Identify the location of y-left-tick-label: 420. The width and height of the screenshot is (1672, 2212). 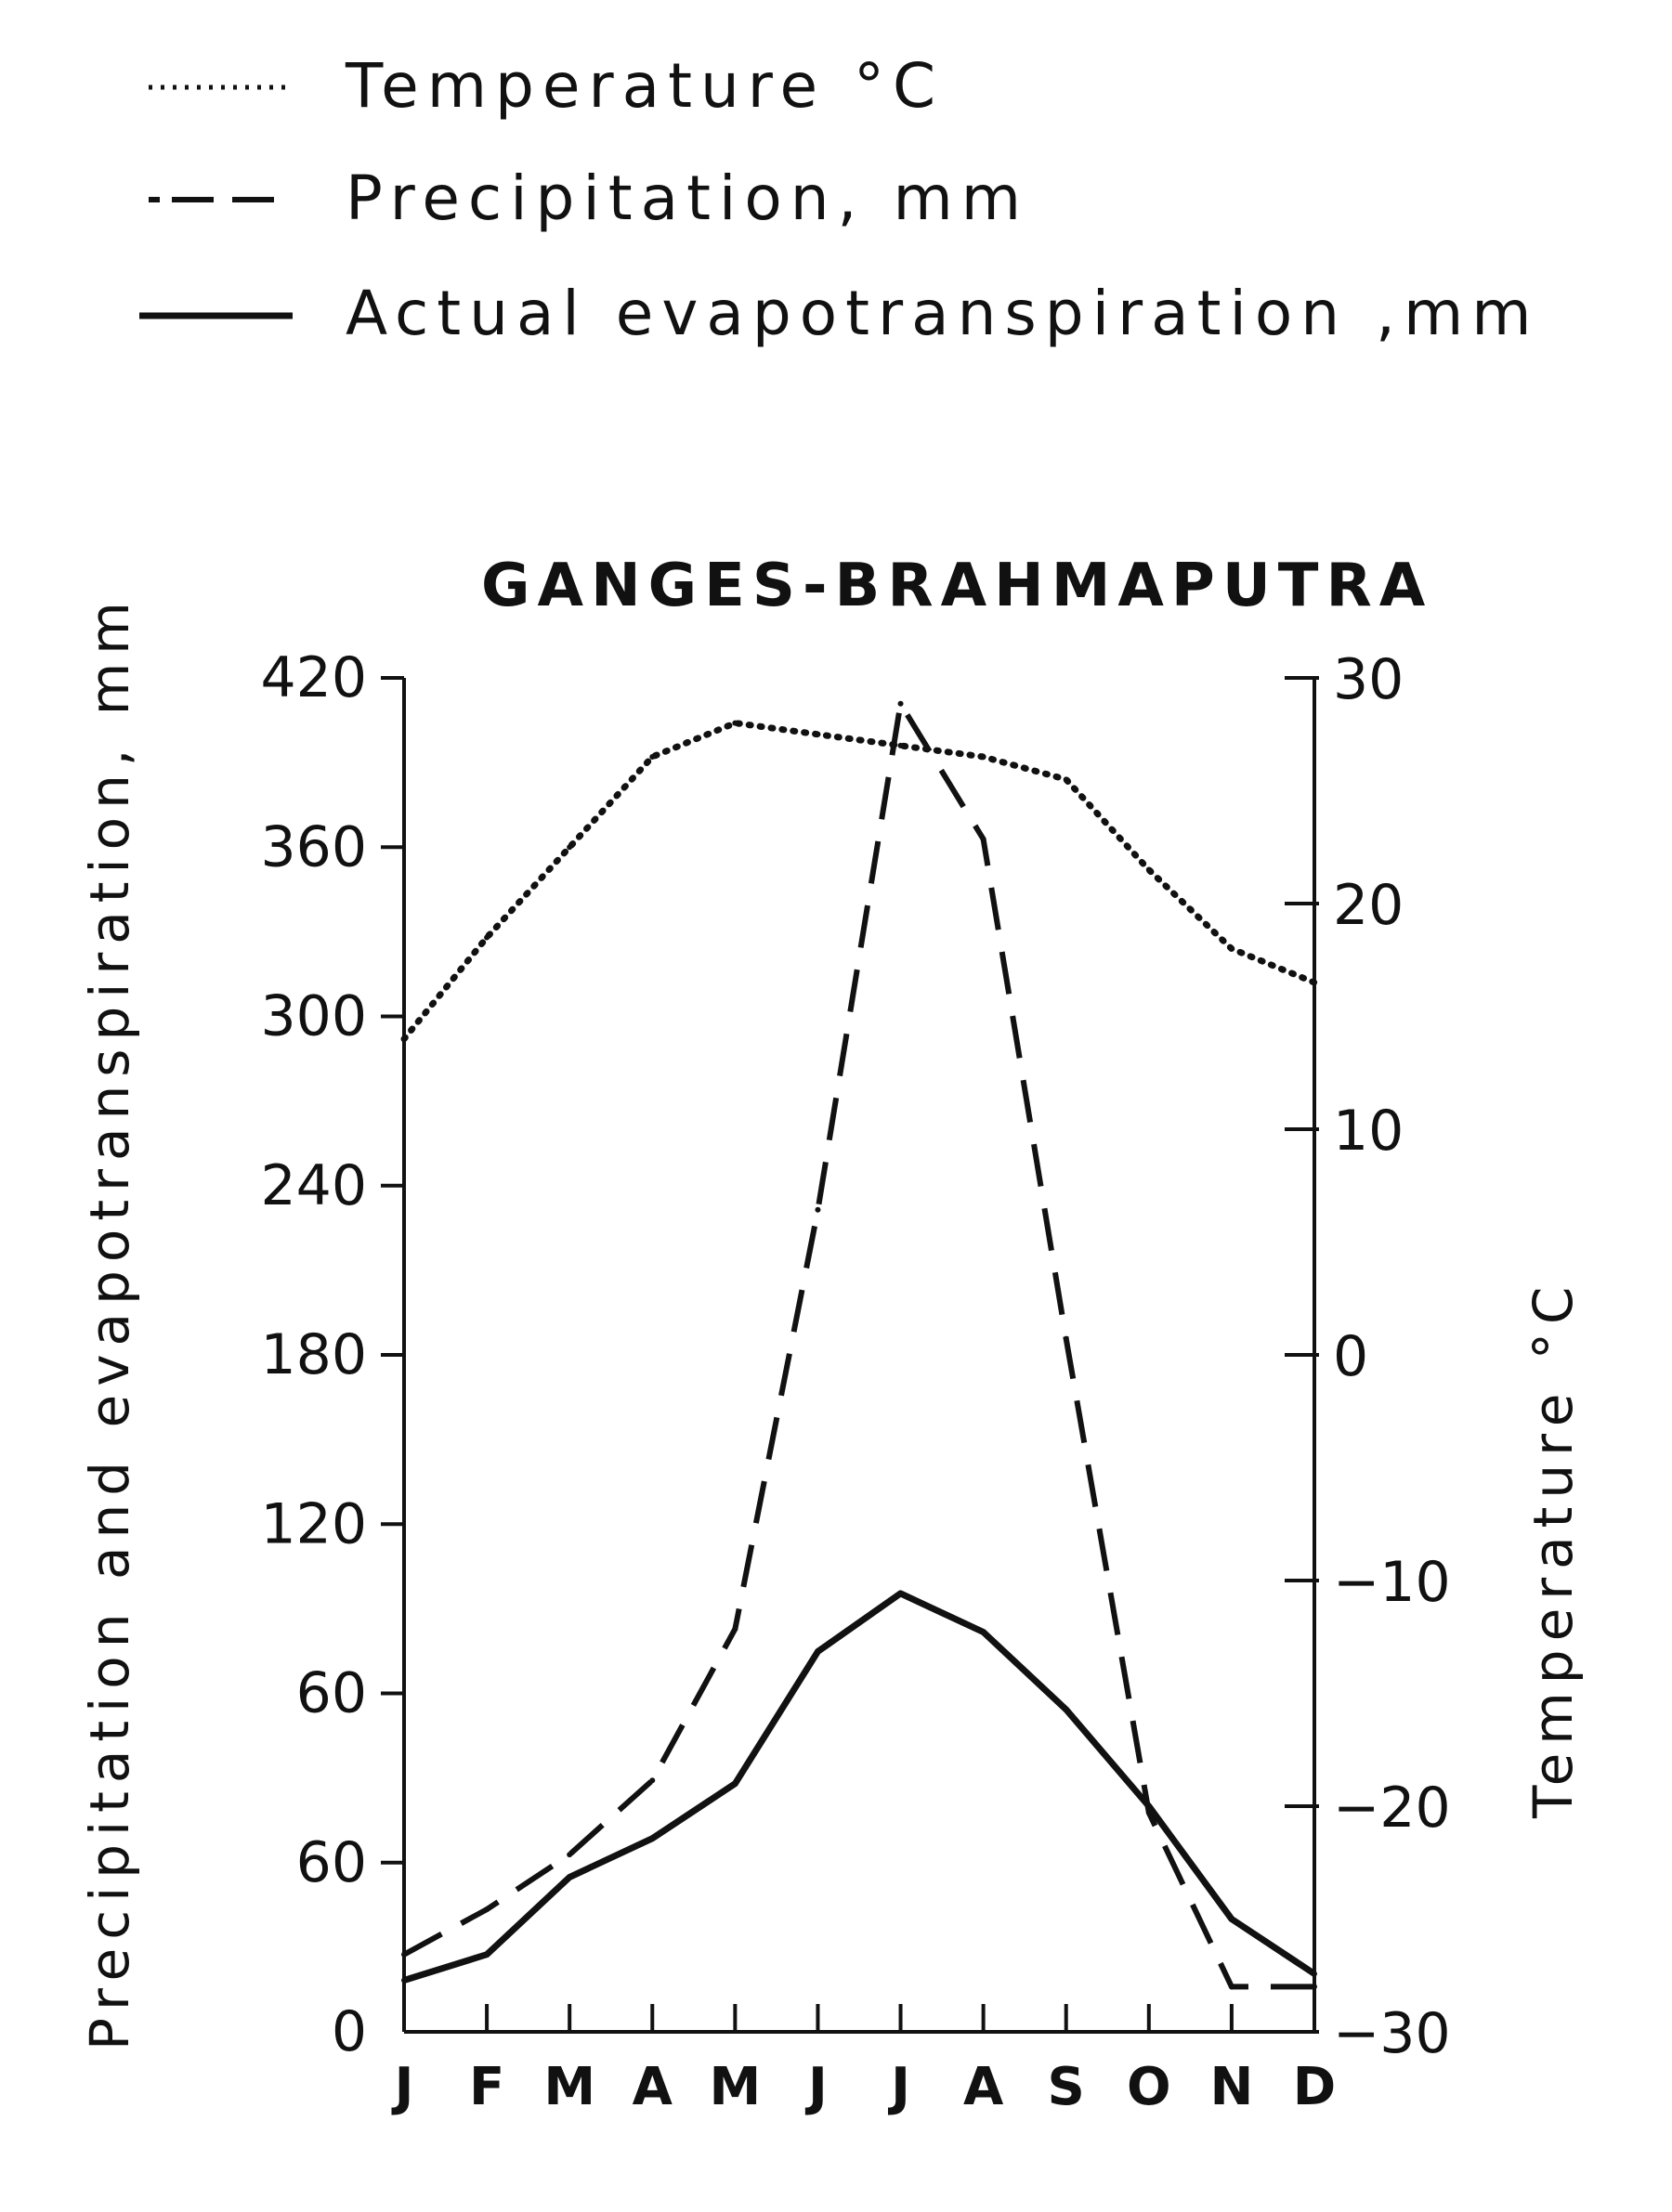
(313, 678).